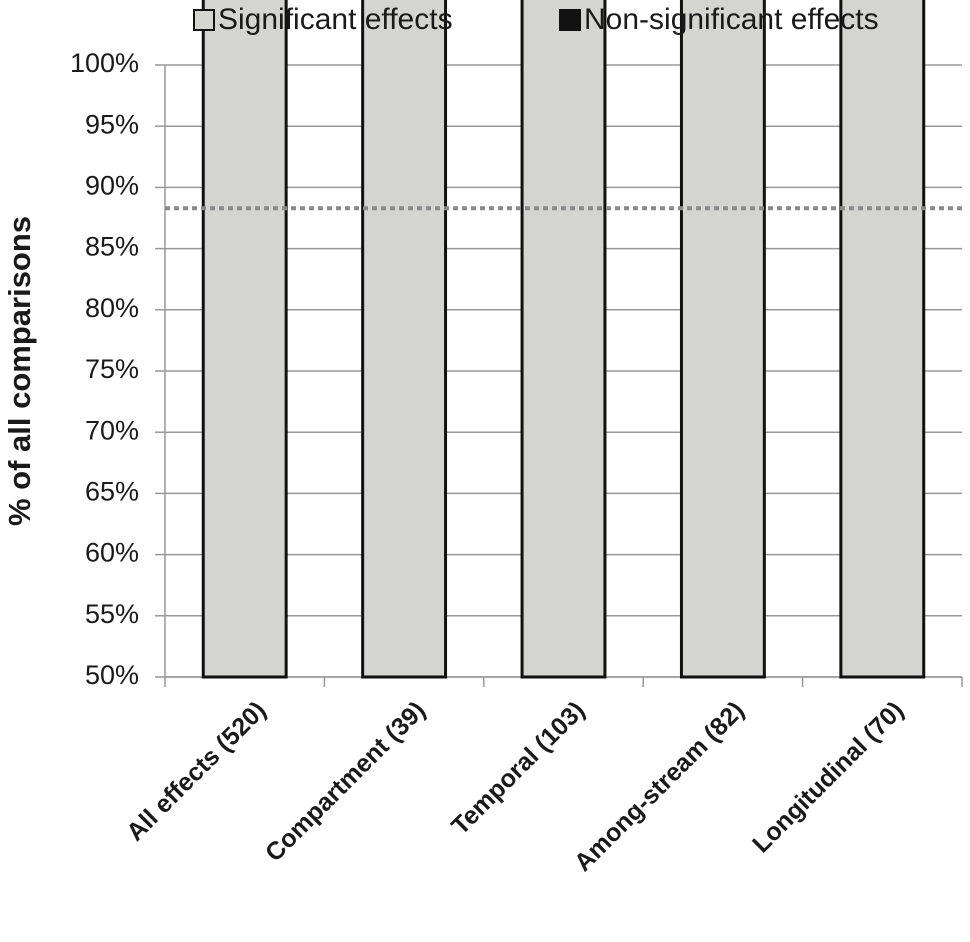 The image size is (970, 942). I want to click on y-tick-label: 65%, so click(112, 492).